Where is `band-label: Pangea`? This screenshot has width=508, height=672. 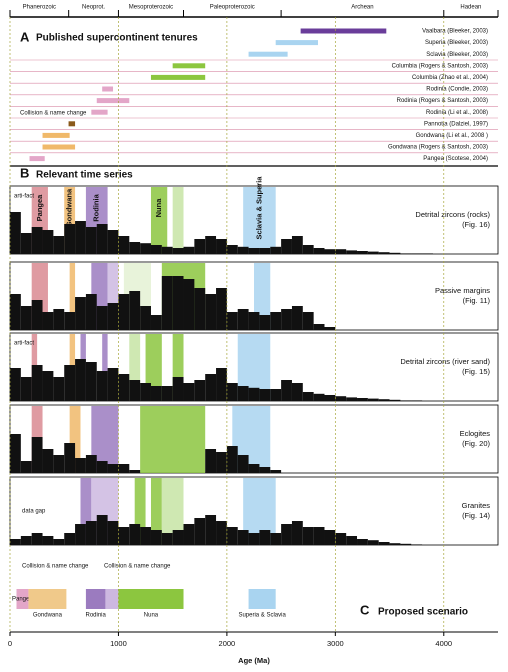 band-label: Pangea is located at coordinates (39, 208).